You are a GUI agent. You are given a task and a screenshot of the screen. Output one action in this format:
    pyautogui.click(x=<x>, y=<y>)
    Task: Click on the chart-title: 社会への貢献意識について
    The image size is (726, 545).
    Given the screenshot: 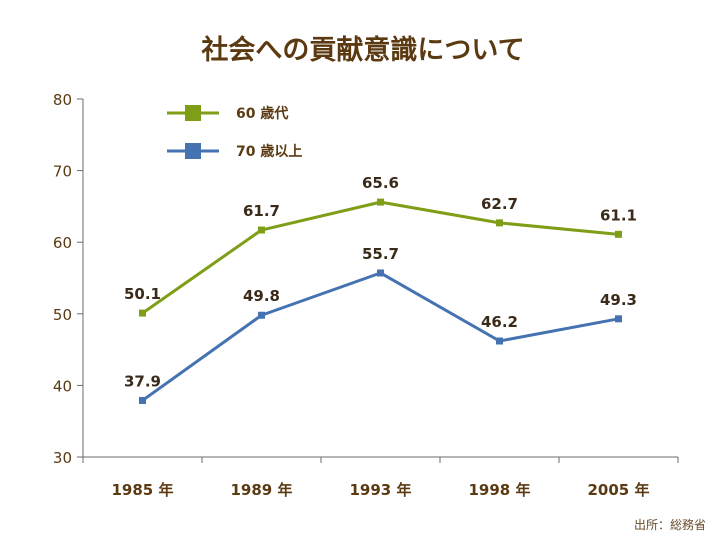 What is the action you would take?
    pyautogui.click(x=363, y=50)
    